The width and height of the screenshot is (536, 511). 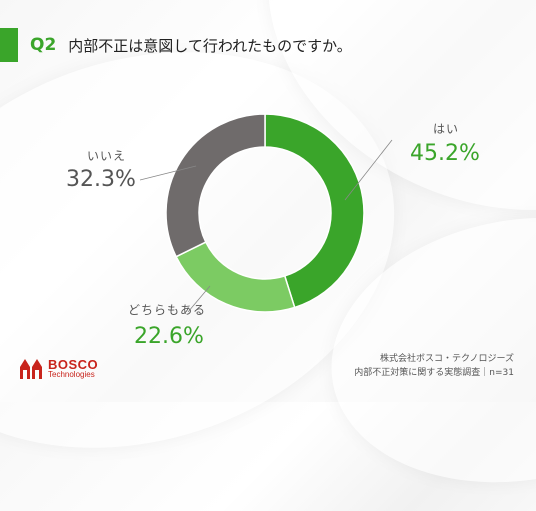 I want to click on accent-bar, so click(x=9, y=45).